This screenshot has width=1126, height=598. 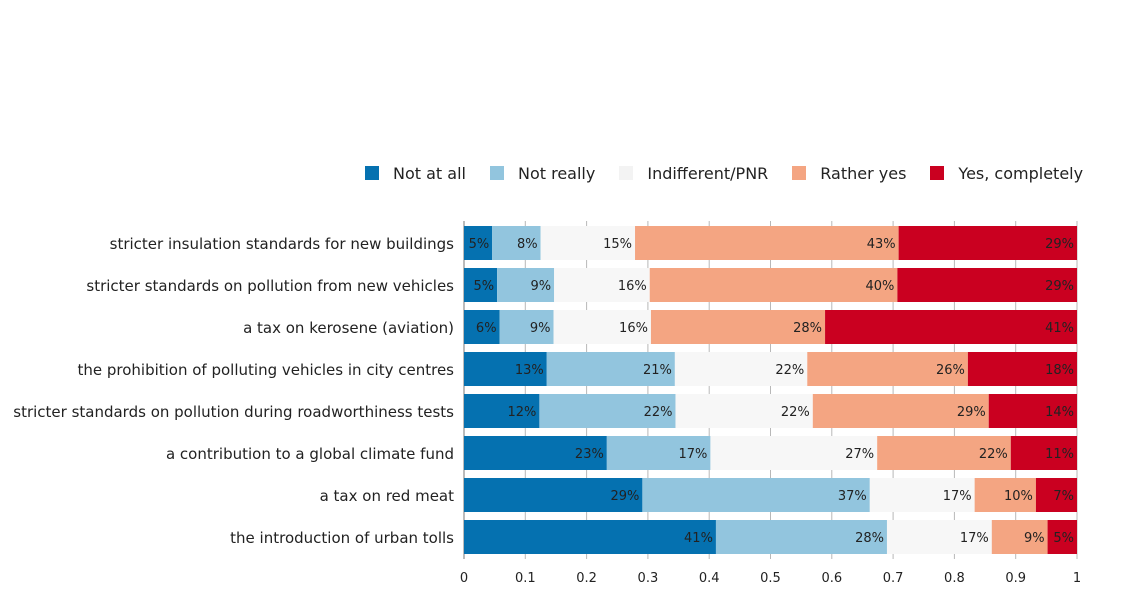 I want to click on bar-data-label: 26%, so click(x=950, y=370).